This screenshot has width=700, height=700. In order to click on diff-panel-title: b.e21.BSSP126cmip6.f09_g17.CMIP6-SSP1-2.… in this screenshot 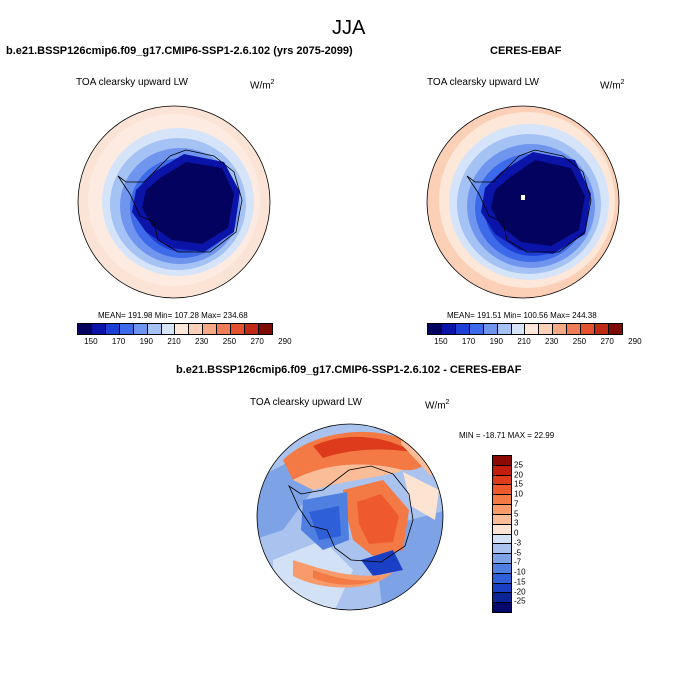, I will do `click(349, 370)`.